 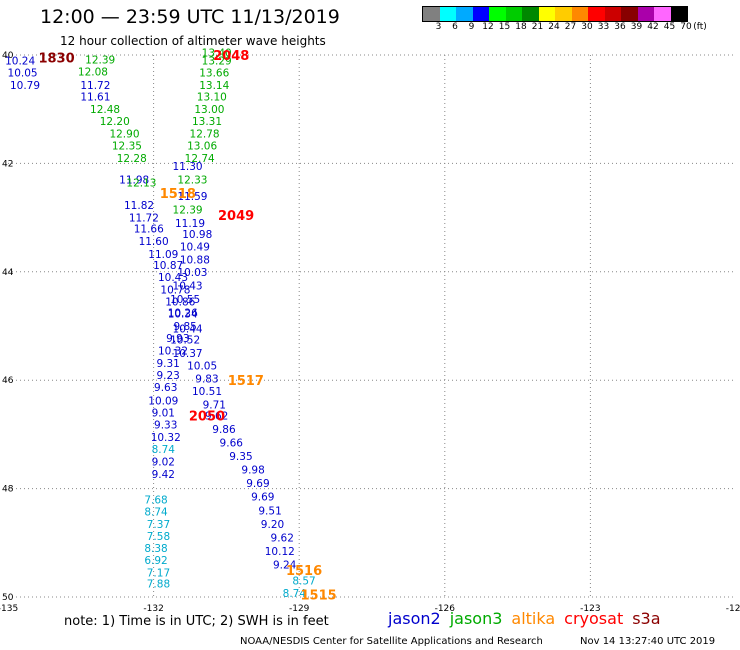 What do you see at coordinates (158, 525) in the screenshot?
I see `data-label-altika: 7.37` at bounding box center [158, 525].